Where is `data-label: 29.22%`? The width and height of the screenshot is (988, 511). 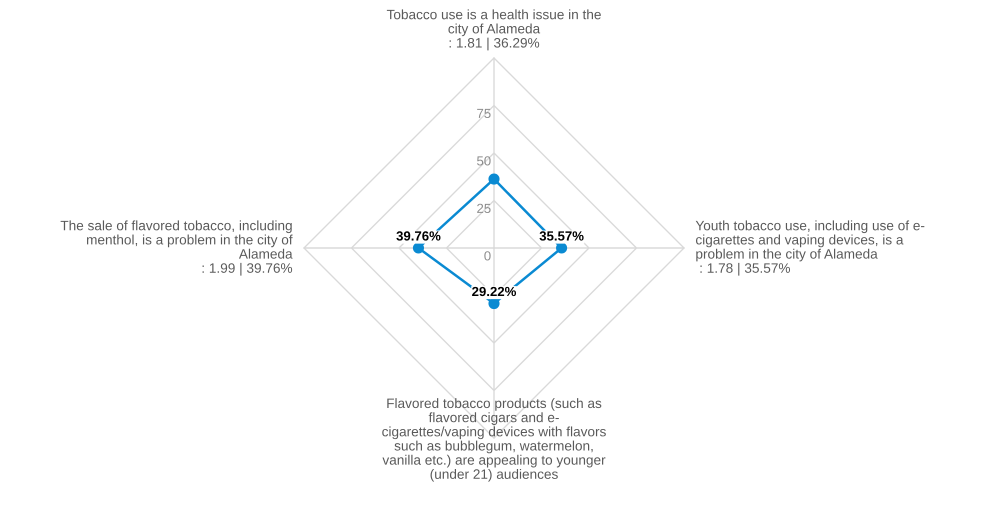
data-label: 29.22% is located at coordinates (494, 291).